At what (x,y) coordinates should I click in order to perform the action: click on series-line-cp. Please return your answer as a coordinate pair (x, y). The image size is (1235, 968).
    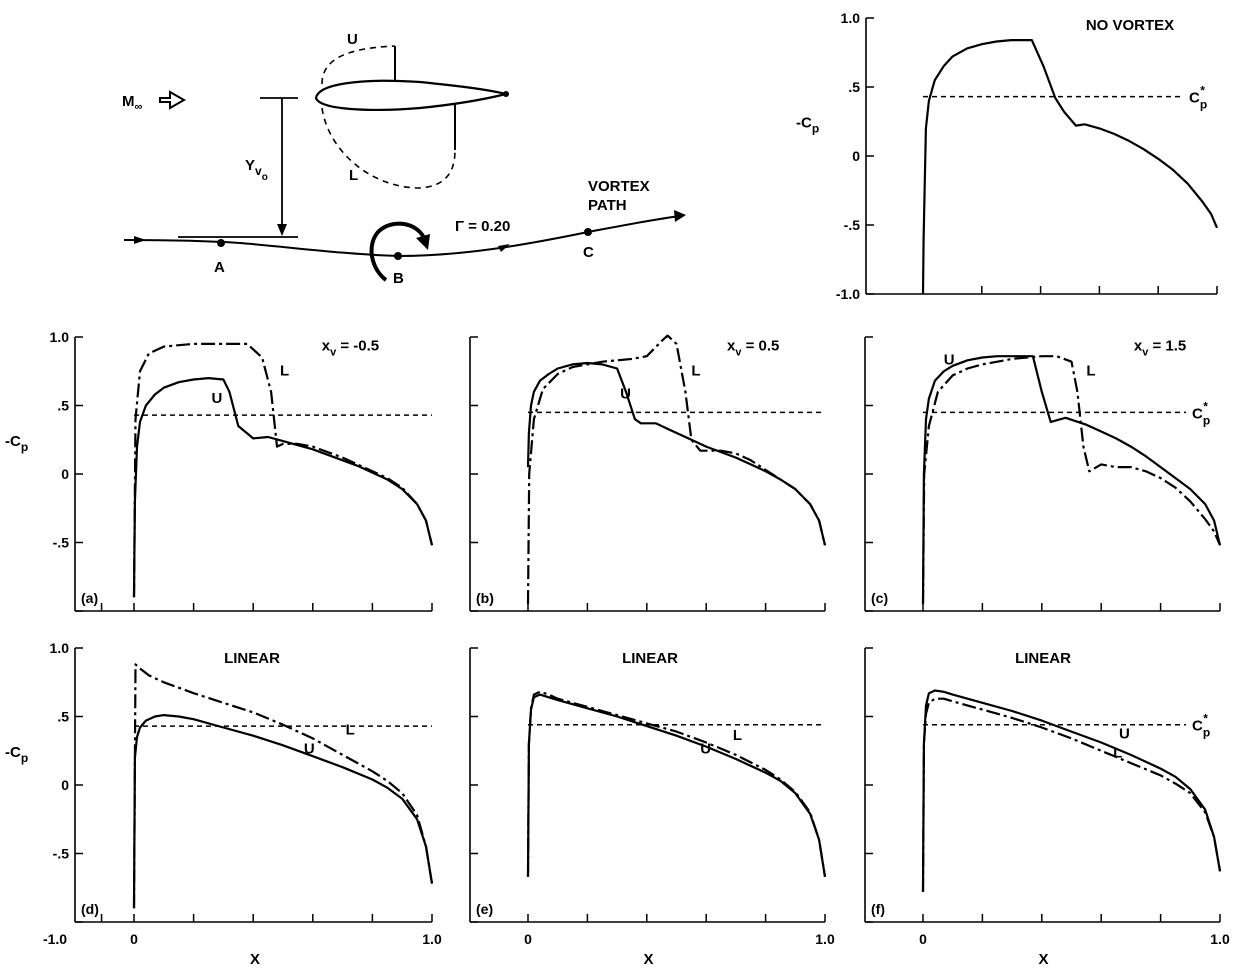
    Looking at the image, I should click on (1070, 167).